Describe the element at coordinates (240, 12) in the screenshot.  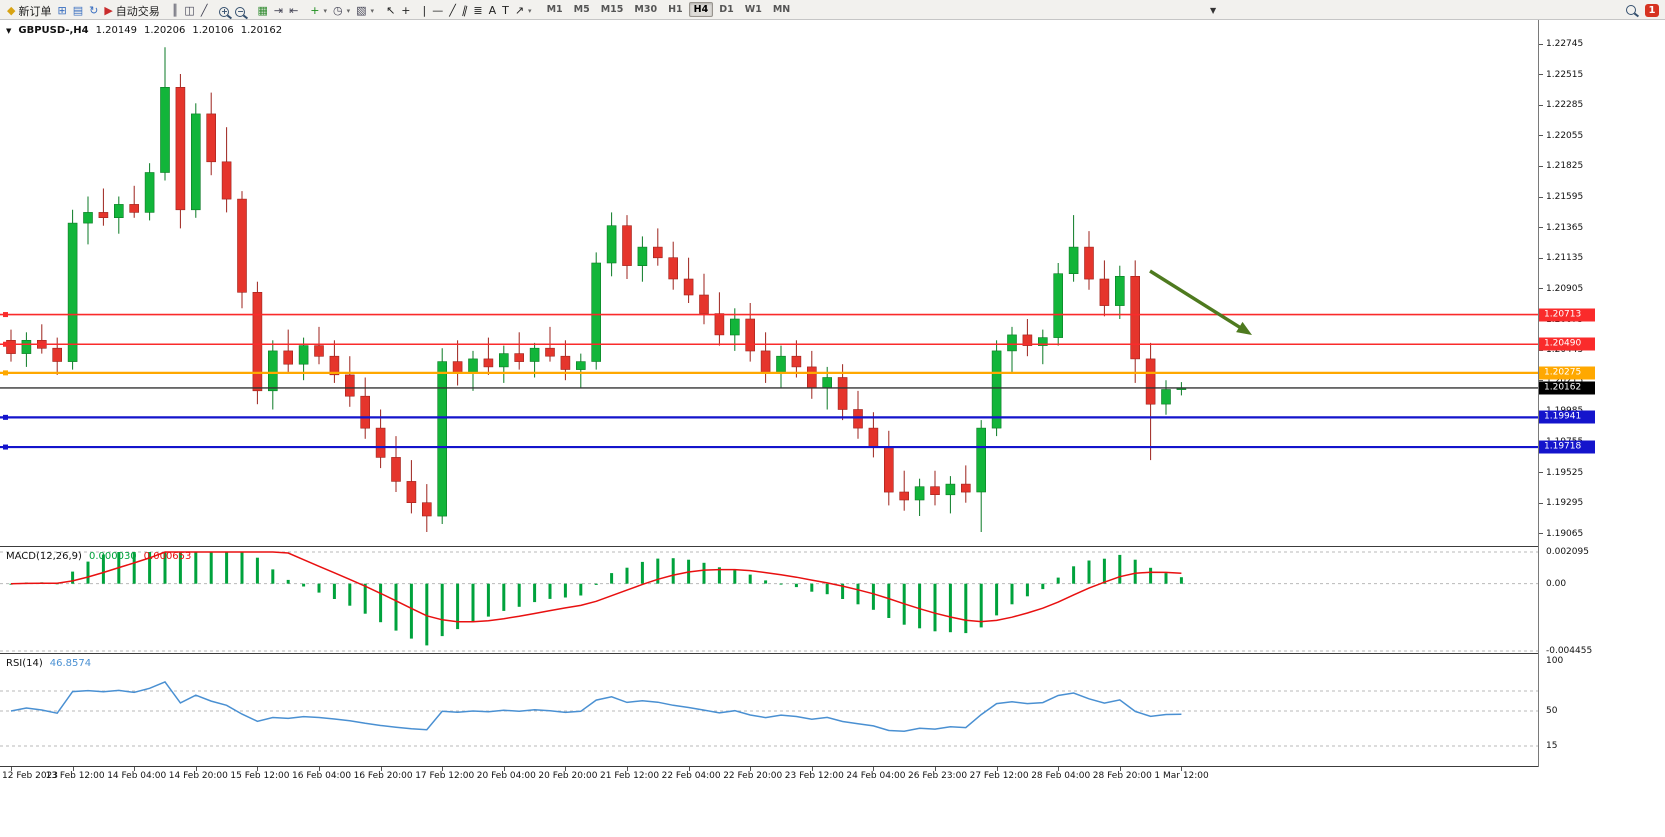
I see `zoom-out-icon: −` at that location.